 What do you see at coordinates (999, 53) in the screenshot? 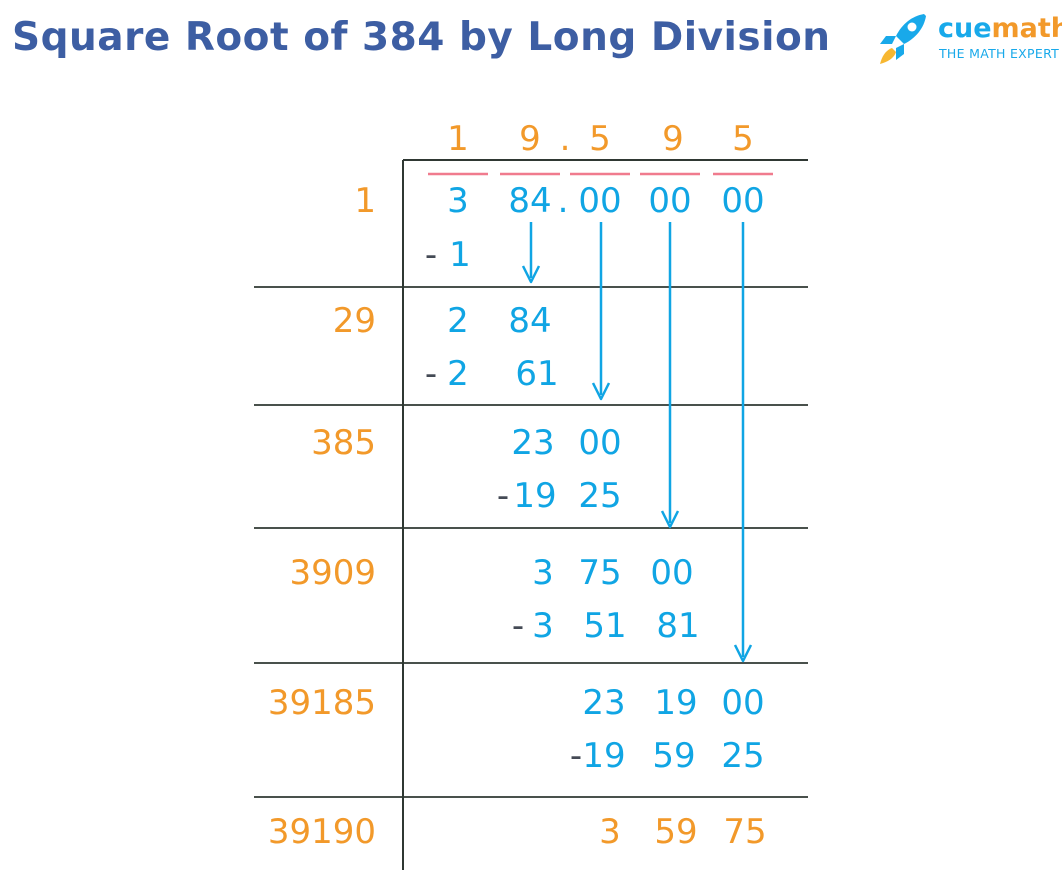
I see `logo-tagline: THE MATH EXPERT` at bounding box center [999, 53].